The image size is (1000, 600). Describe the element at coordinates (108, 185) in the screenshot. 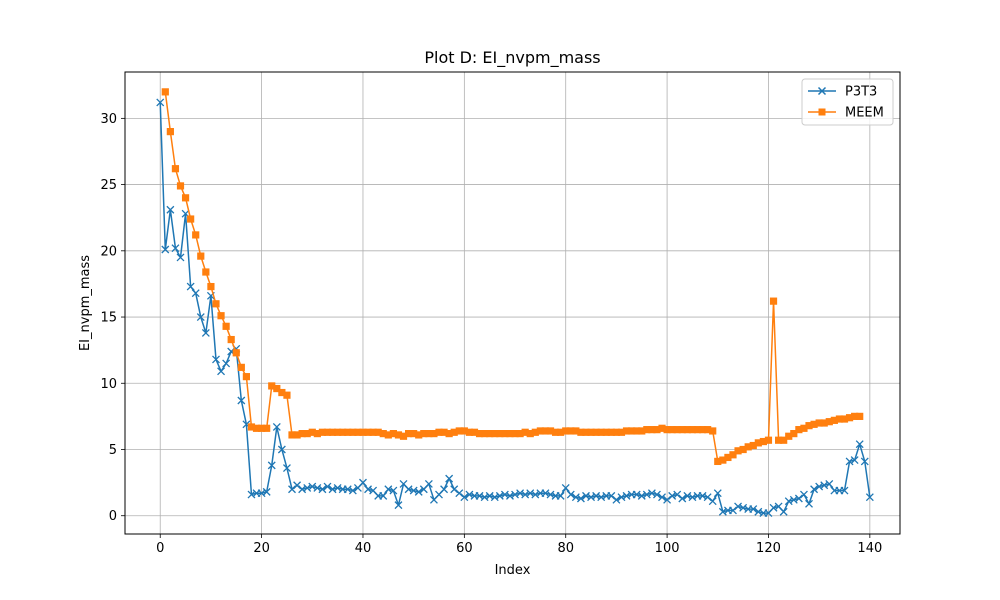

I see `y-tick-label: 25` at that location.